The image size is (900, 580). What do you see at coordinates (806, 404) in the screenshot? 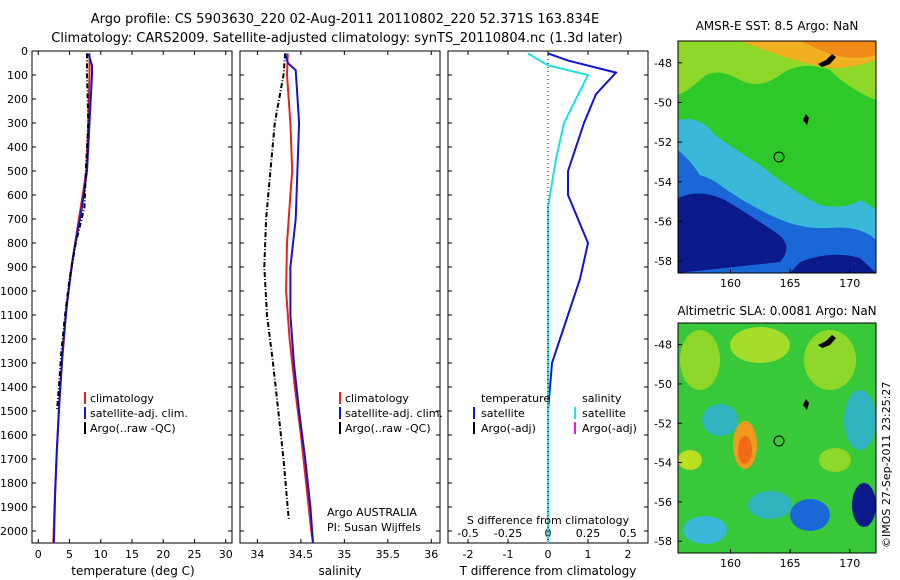
I see `island-mark` at bounding box center [806, 404].